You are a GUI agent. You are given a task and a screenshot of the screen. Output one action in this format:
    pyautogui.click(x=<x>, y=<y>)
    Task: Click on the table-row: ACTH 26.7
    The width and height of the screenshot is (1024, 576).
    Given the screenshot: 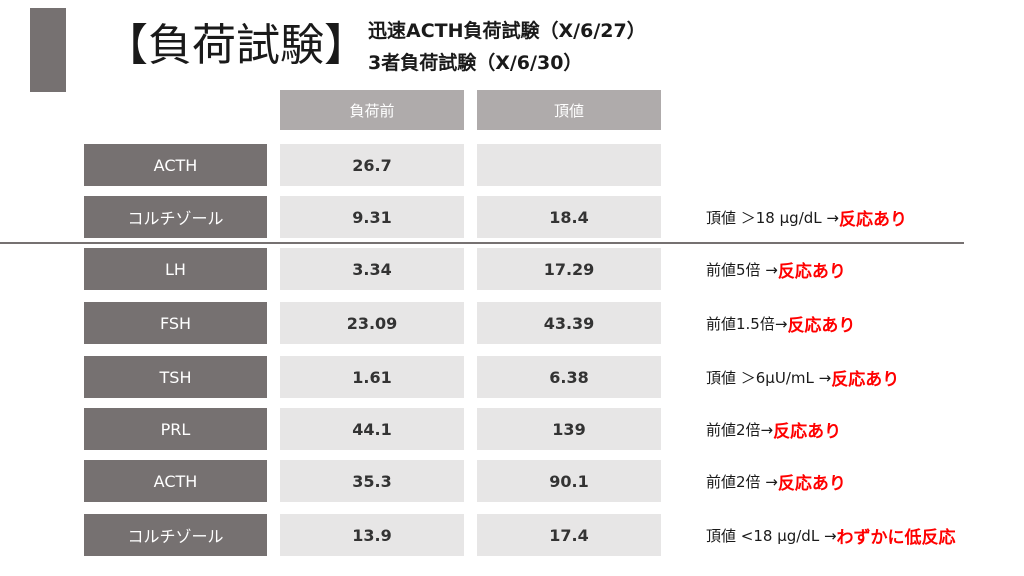 What is the action you would take?
    pyautogui.click(x=512, y=165)
    